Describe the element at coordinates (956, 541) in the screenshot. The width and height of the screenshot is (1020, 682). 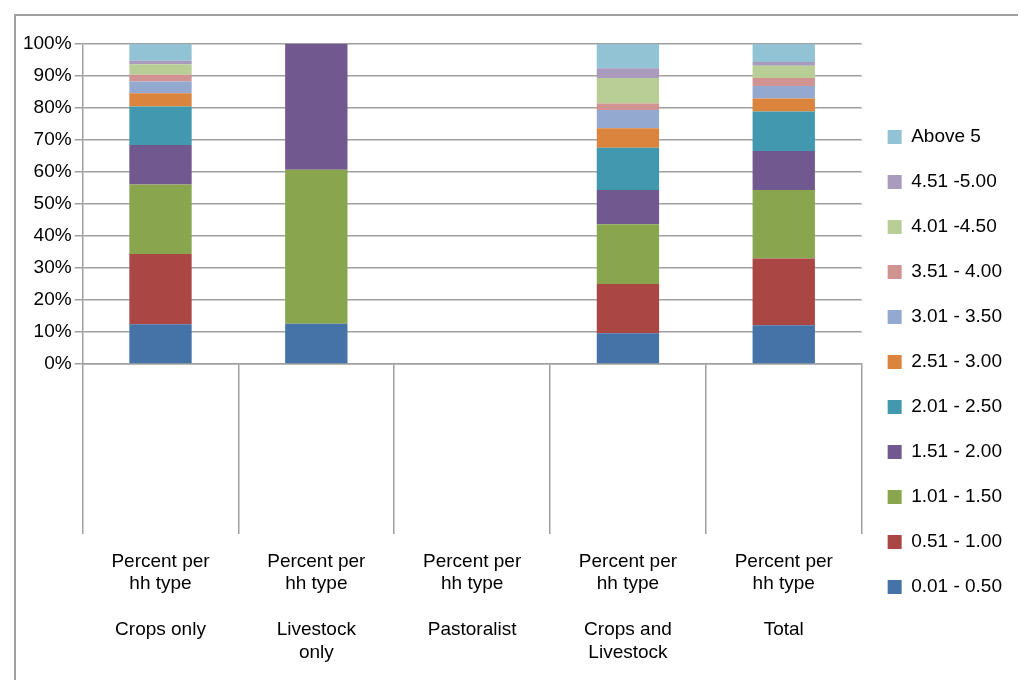
I see `legend-label: 0.51 - 1.00` at that location.